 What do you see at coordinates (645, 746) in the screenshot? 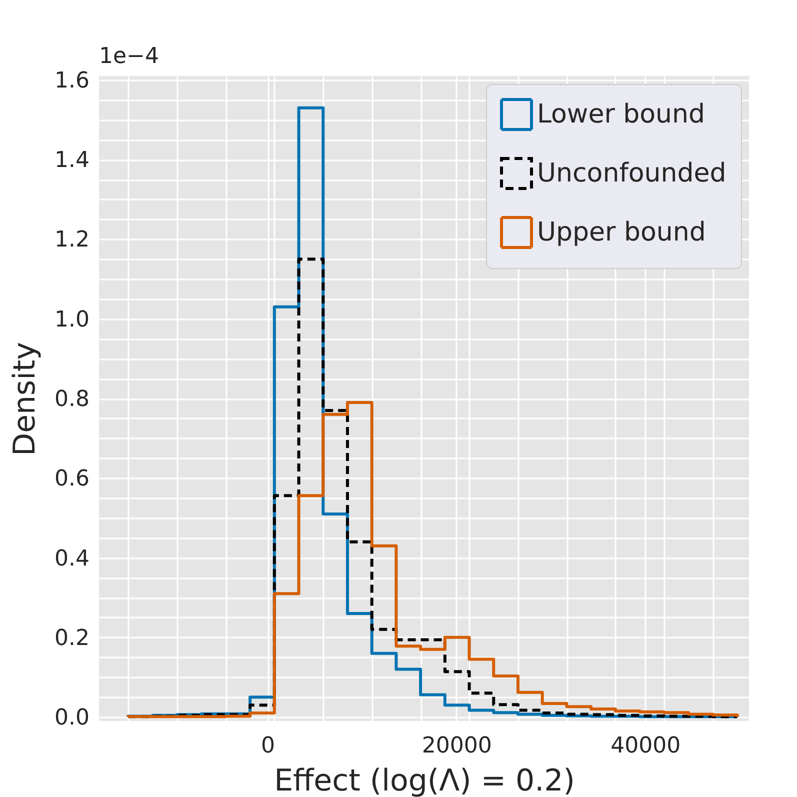
I see `x-tick-label: 40000` at bounding box center [645, 746].